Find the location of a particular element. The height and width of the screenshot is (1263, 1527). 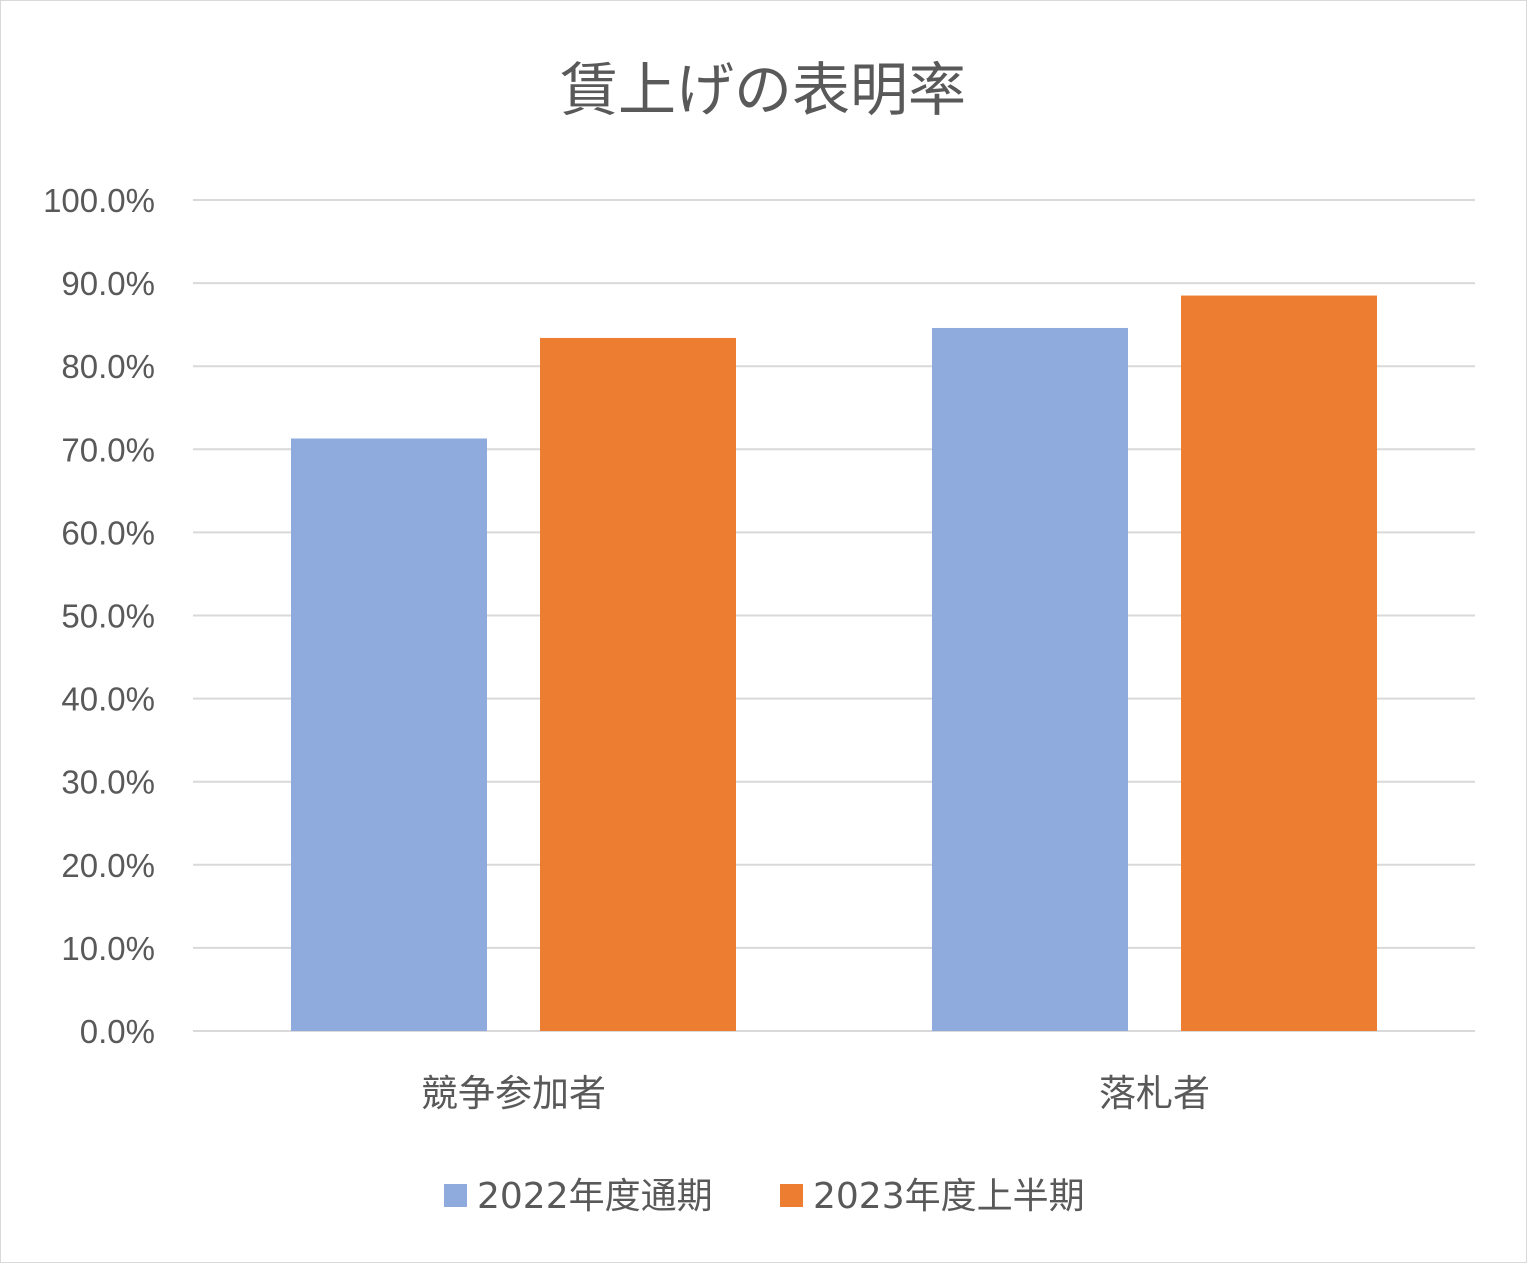

legend-label: 2023年度上半期 is located at coordinates (949, 1196).